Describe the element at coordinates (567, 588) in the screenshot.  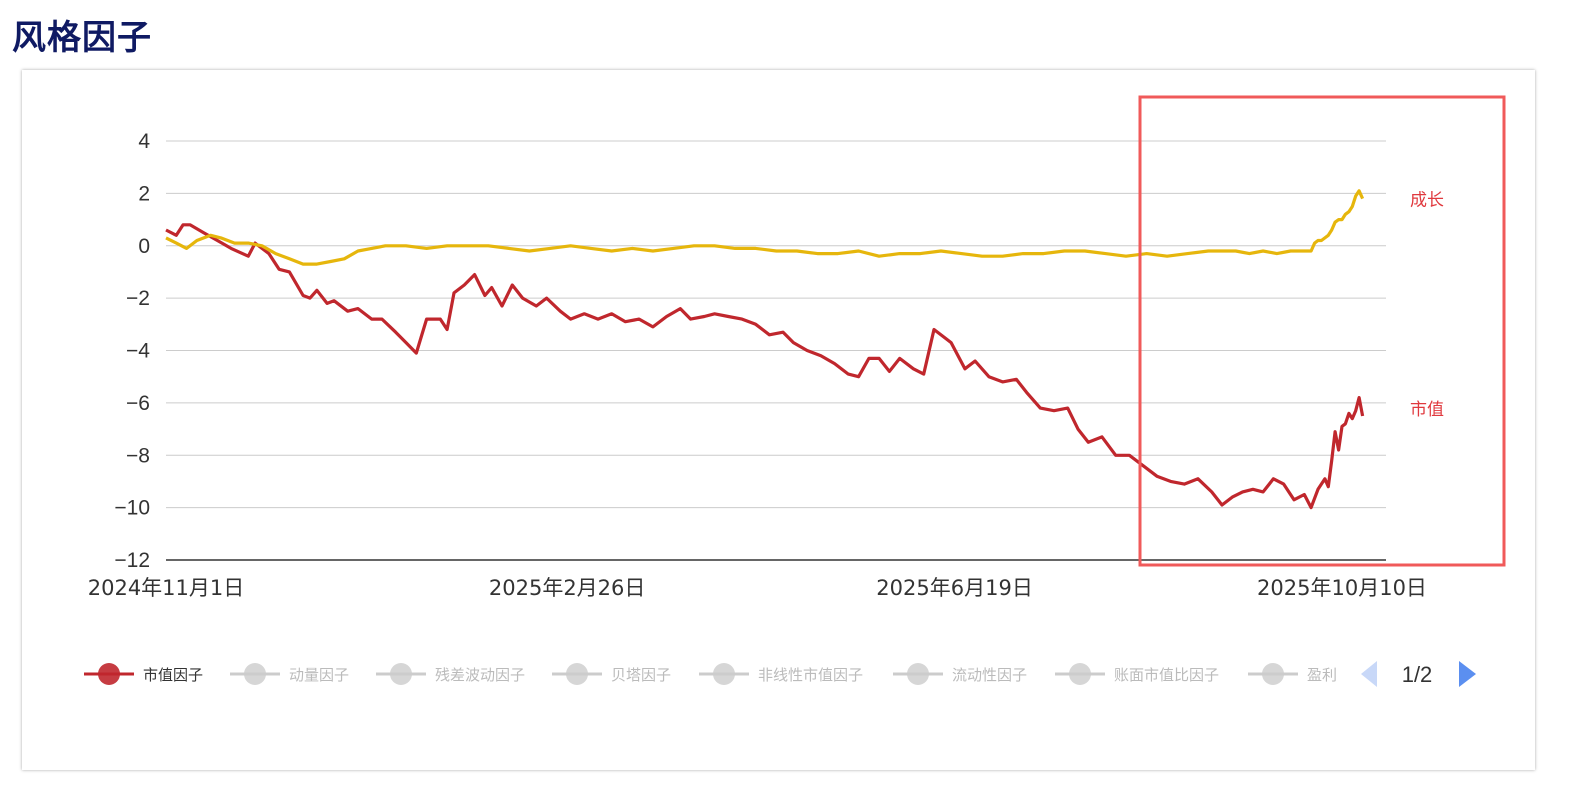
I see `x-tick-label: 2025年2月26日` at that location.